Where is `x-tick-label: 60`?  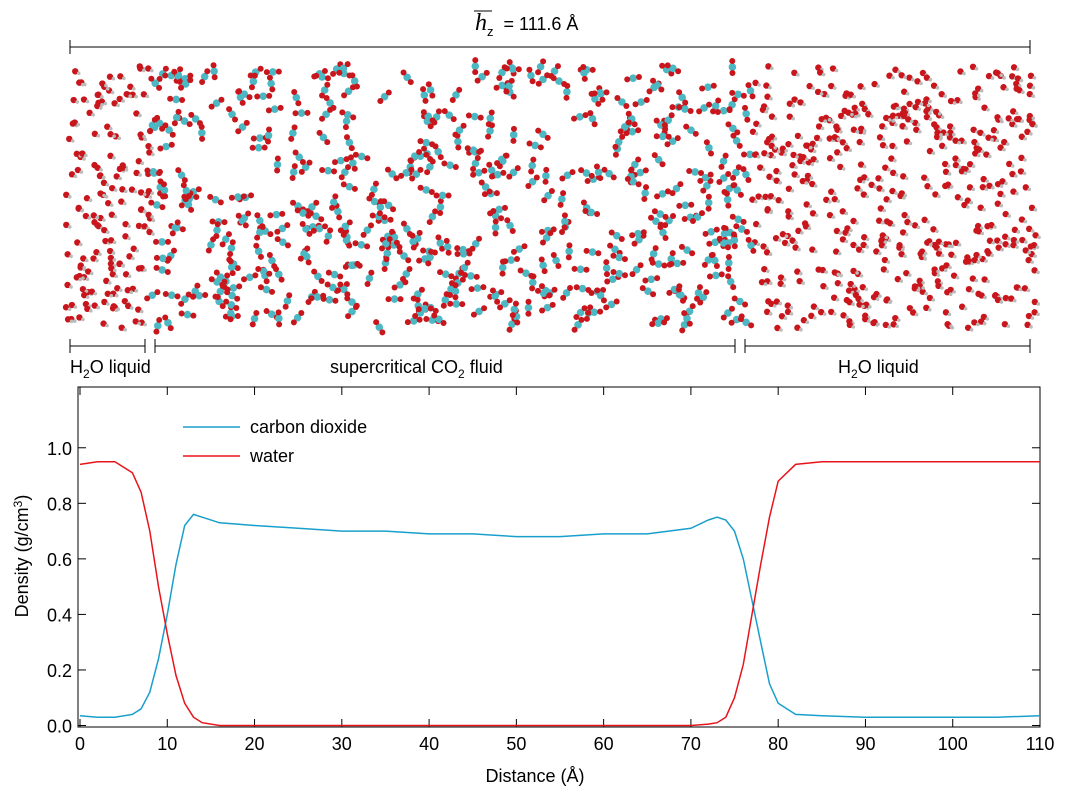
x-tick-label: 60 is located at coordinates (604, 744).